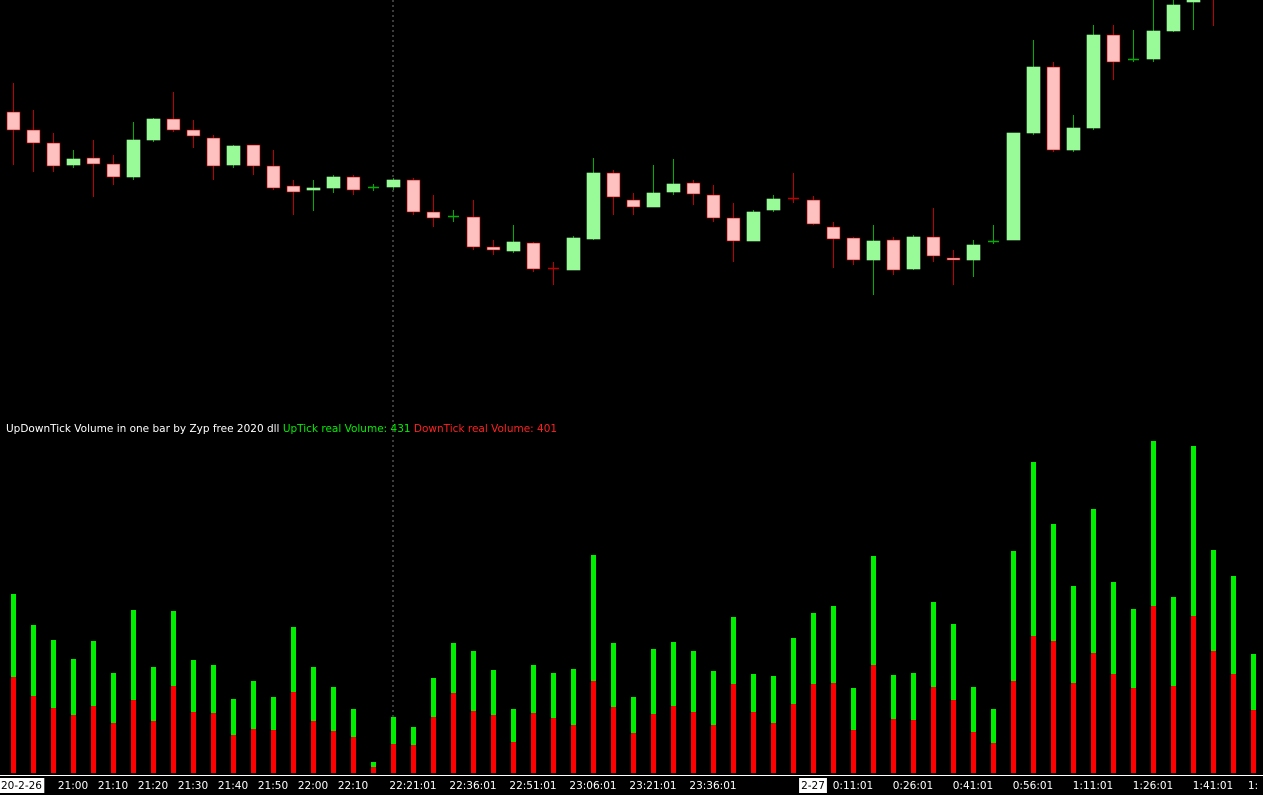 This screenshot has height=795, width=1263. I want to click on x-tick-label: 0:41:01, so click(973, 786).